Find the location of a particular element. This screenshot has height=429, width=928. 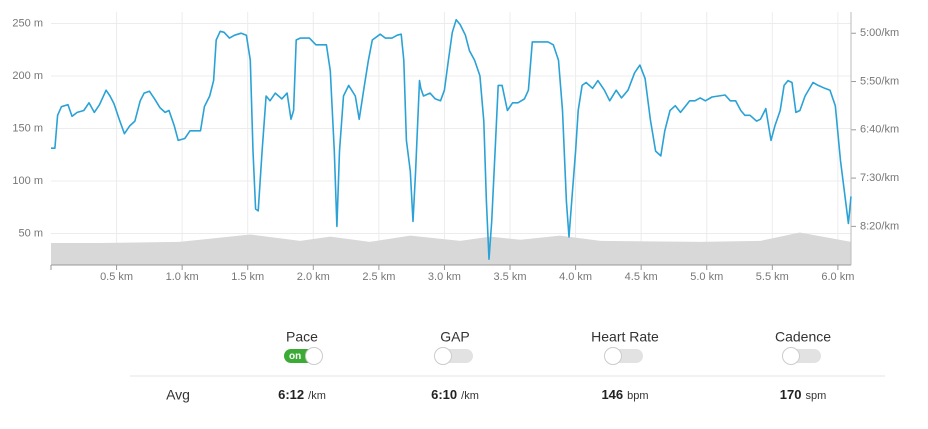

toggle-label: Pace is located at coordinates (302, 337).